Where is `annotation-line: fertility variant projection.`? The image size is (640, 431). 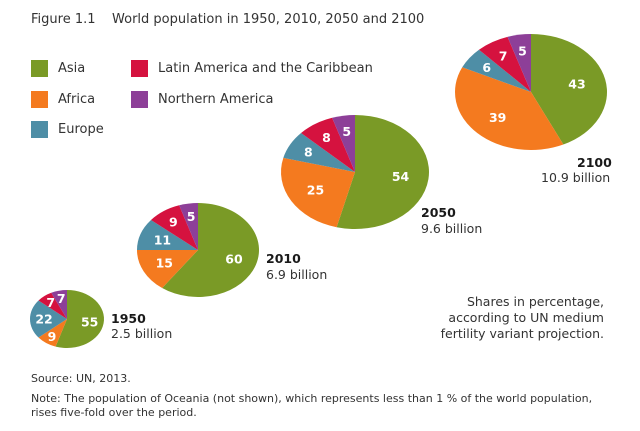
annotation-line: fertility variant projection. is located at coordinates (522, 333).